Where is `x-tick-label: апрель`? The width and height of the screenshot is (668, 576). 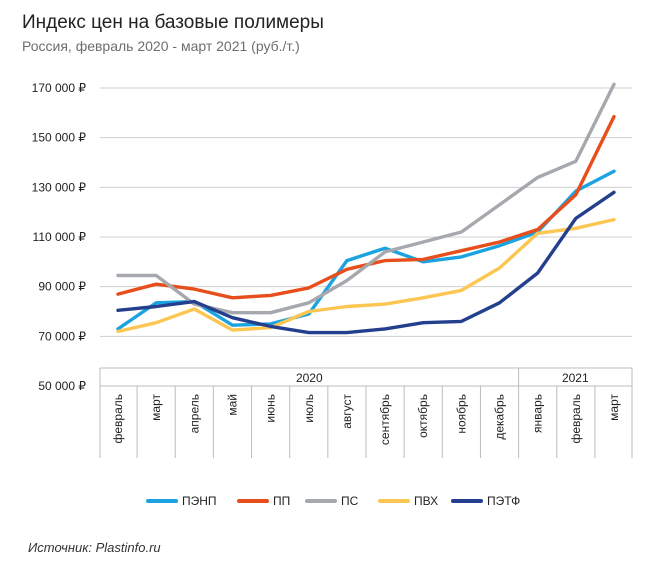 x-tick-label: апрель is located at coordinates (194, 413).